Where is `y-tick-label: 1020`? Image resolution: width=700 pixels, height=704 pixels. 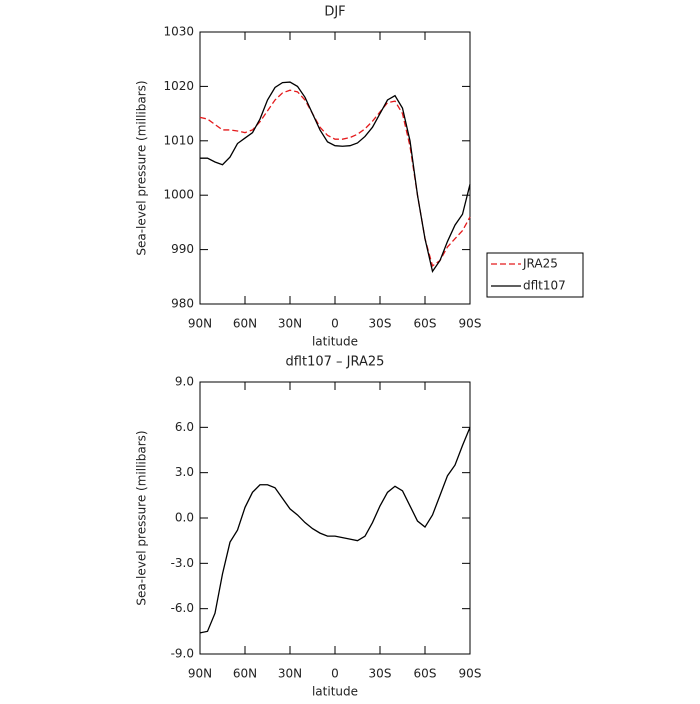 y-tick-label: 1020 is located at coordinates (178, 86).